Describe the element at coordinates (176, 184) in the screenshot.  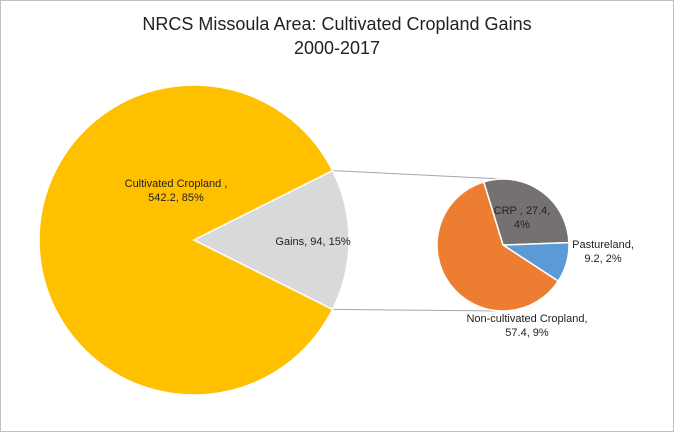
I see `cultivated-cropland-label-line1: Cultivated Cropland ,` at that location.